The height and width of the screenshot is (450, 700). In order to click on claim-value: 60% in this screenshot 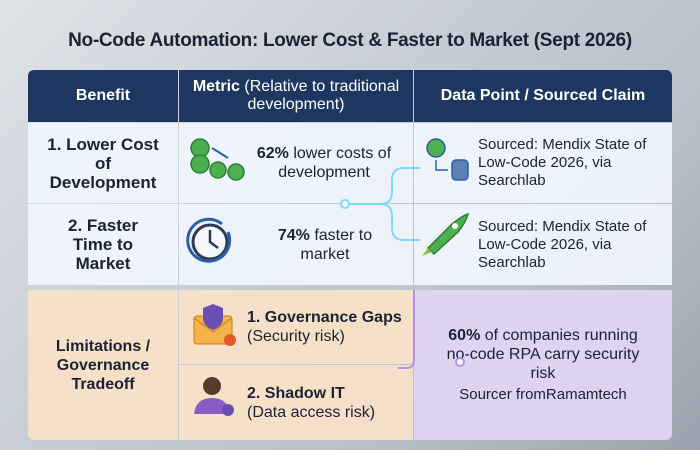, I will do `click(464, 335)`.